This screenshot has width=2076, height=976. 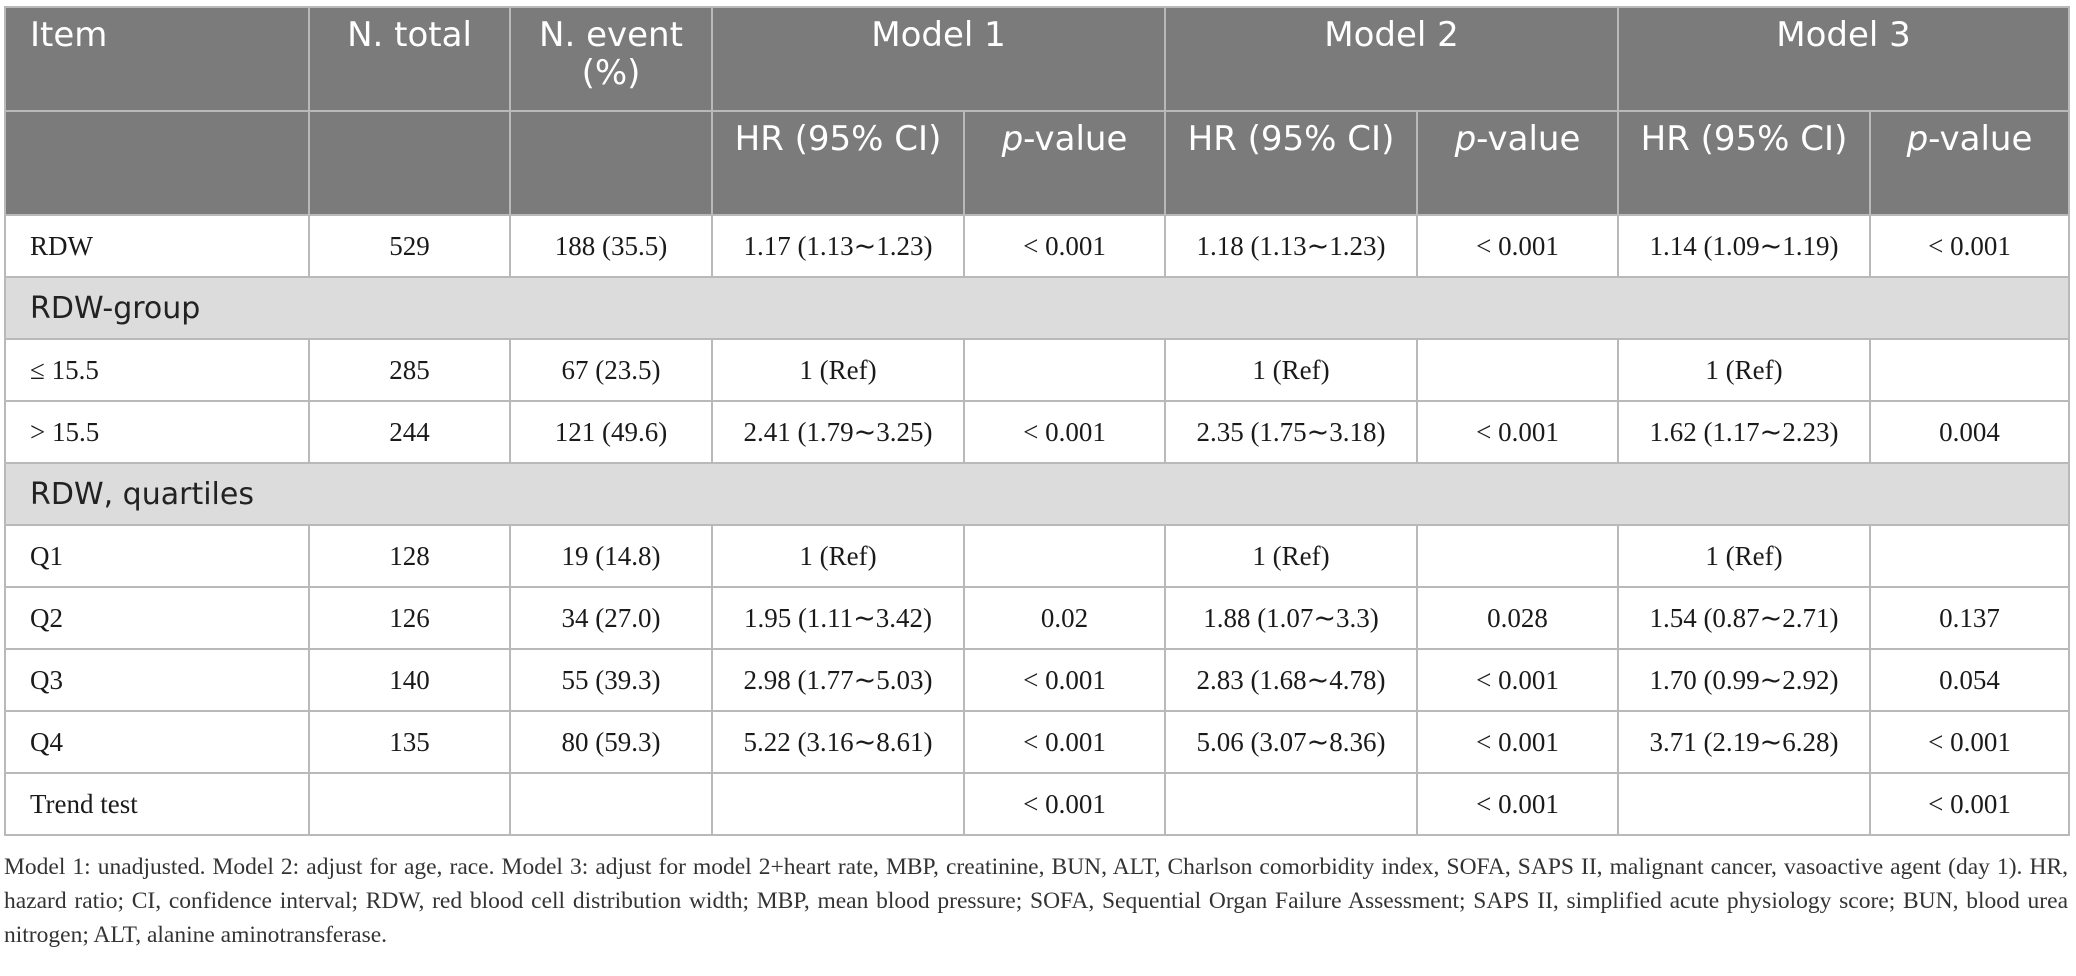 I want to click on group-row-rdw-quartiles: RDW, quartiles, so click(x=1037, y=494).